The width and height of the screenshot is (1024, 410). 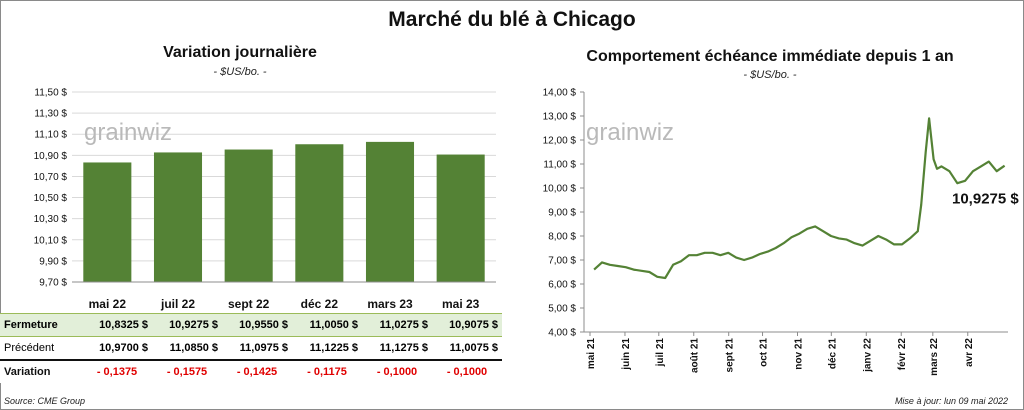 I want to click on table-cell: 10,9550 $, so click(x=257, y=325).